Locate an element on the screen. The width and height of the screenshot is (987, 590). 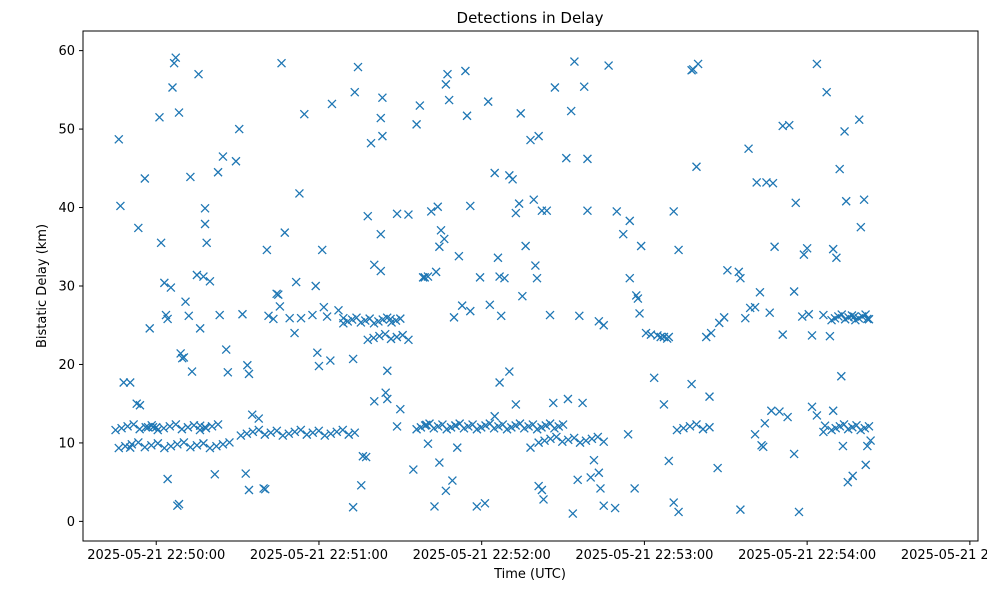
y-tick-label: 10 is located at coordinates (66, 443).